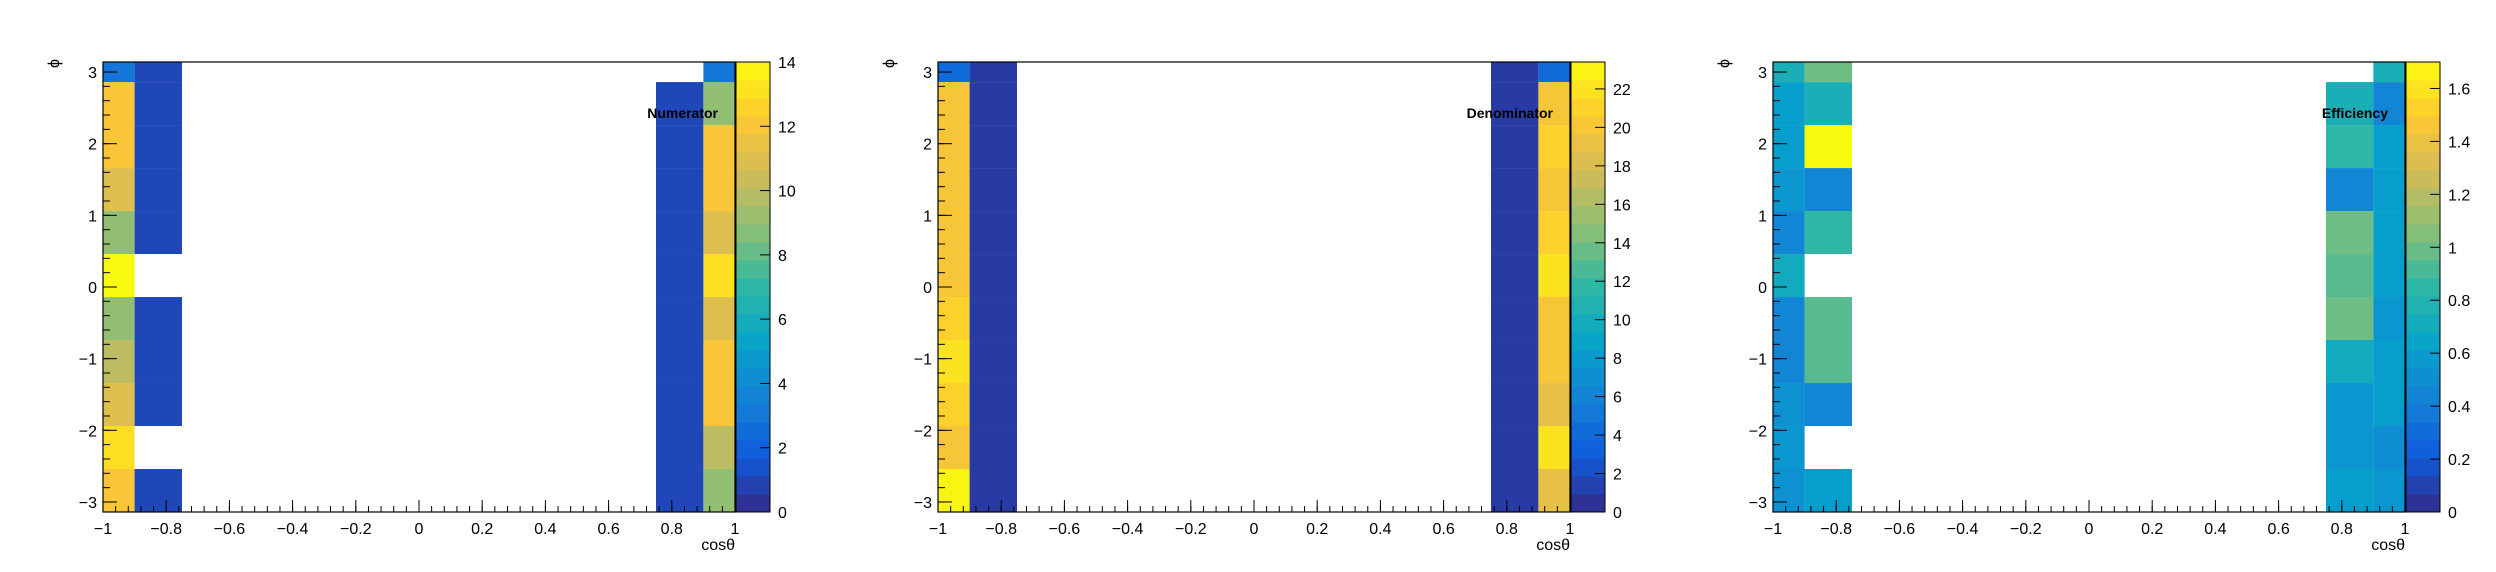 The width and height of the screenshot is (2496, 572). Describe the element at coordinates (1622, 205) in the screenshot. I see `z-tick-label: 16` at that location.